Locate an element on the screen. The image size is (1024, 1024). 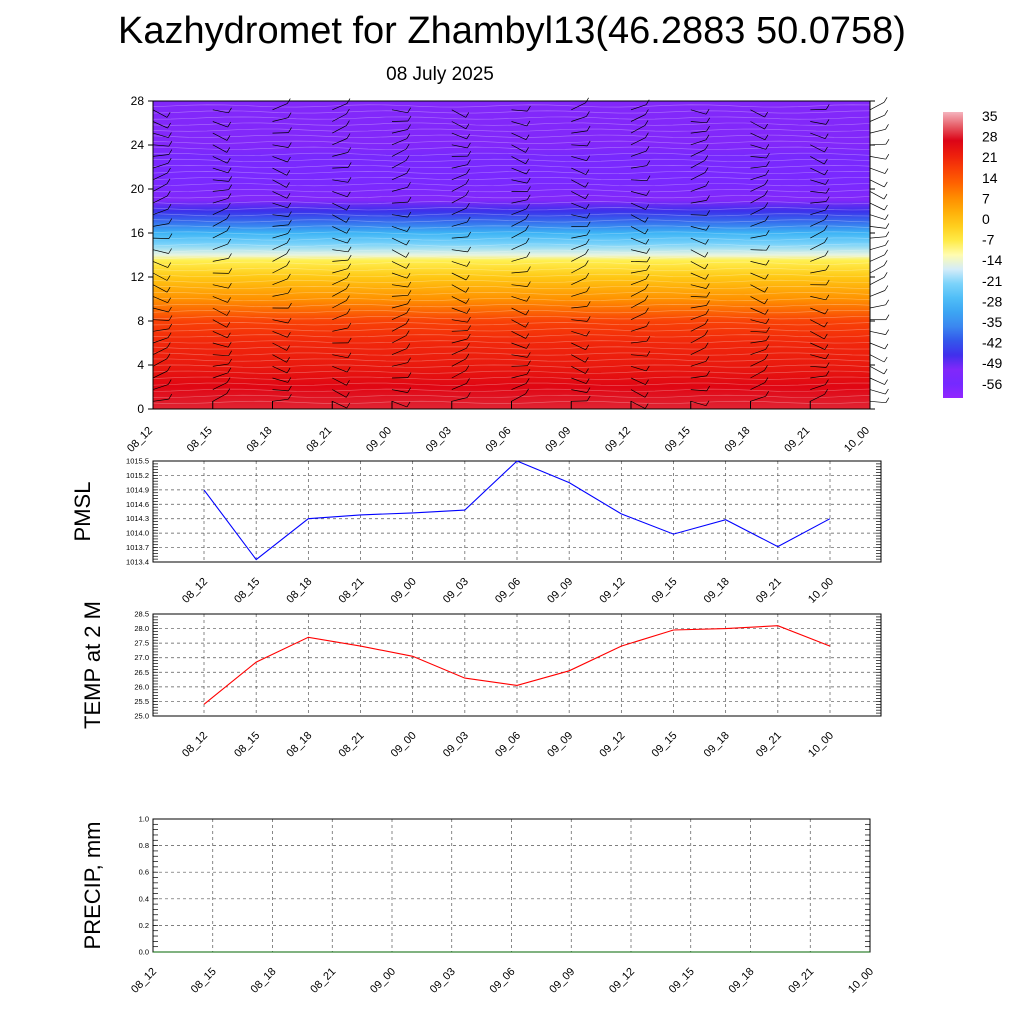
x-tick-label: 09_21 is located at coordinates (769, 591).